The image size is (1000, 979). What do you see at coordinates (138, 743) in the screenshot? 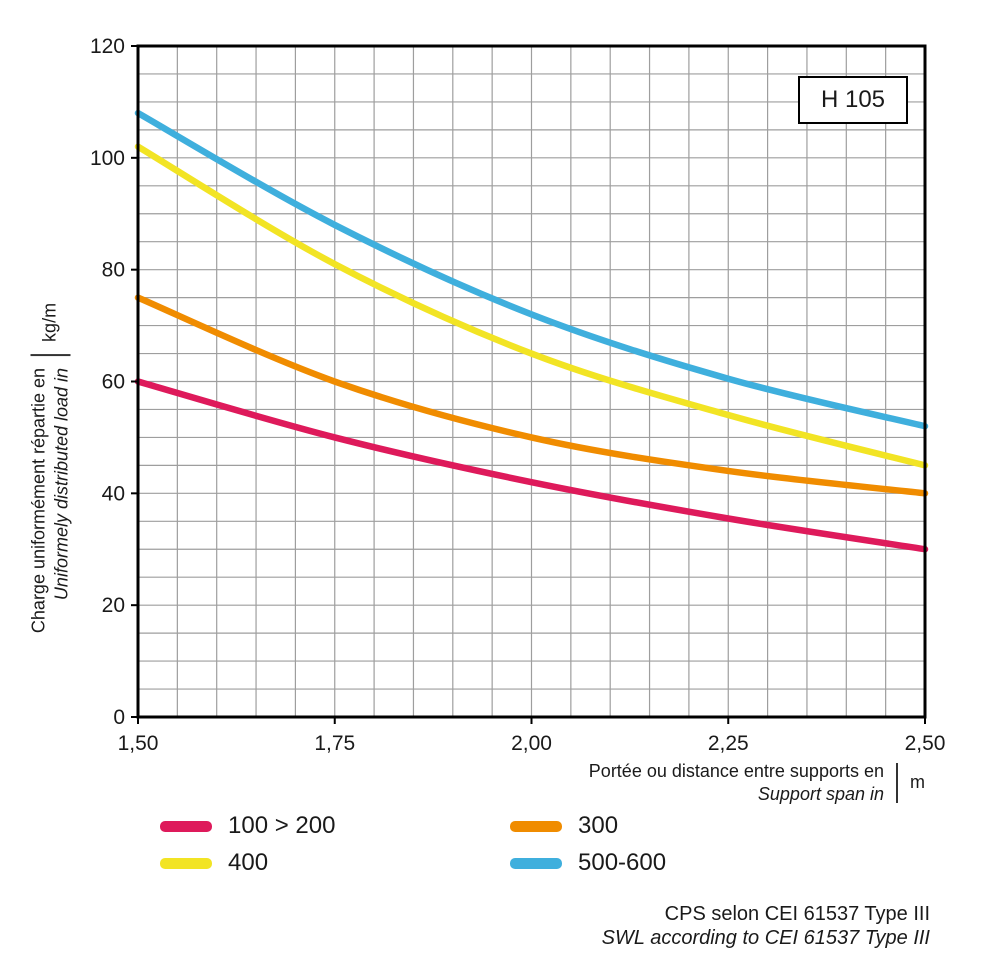
I see `x-tick-label: 1,50` at bounding box center [138, 743].